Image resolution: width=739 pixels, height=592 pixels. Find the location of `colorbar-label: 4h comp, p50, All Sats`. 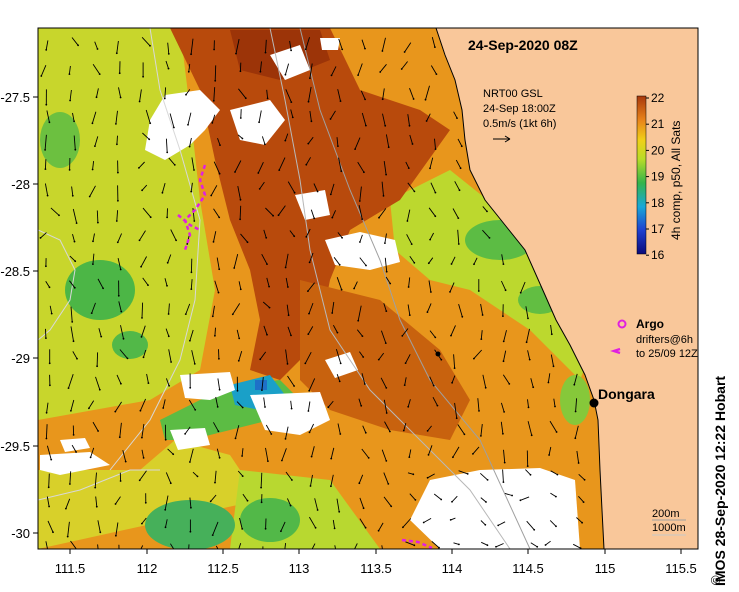

colorbar-label: 4h comp, p50, All Sats is located at coordinates (676, 180).